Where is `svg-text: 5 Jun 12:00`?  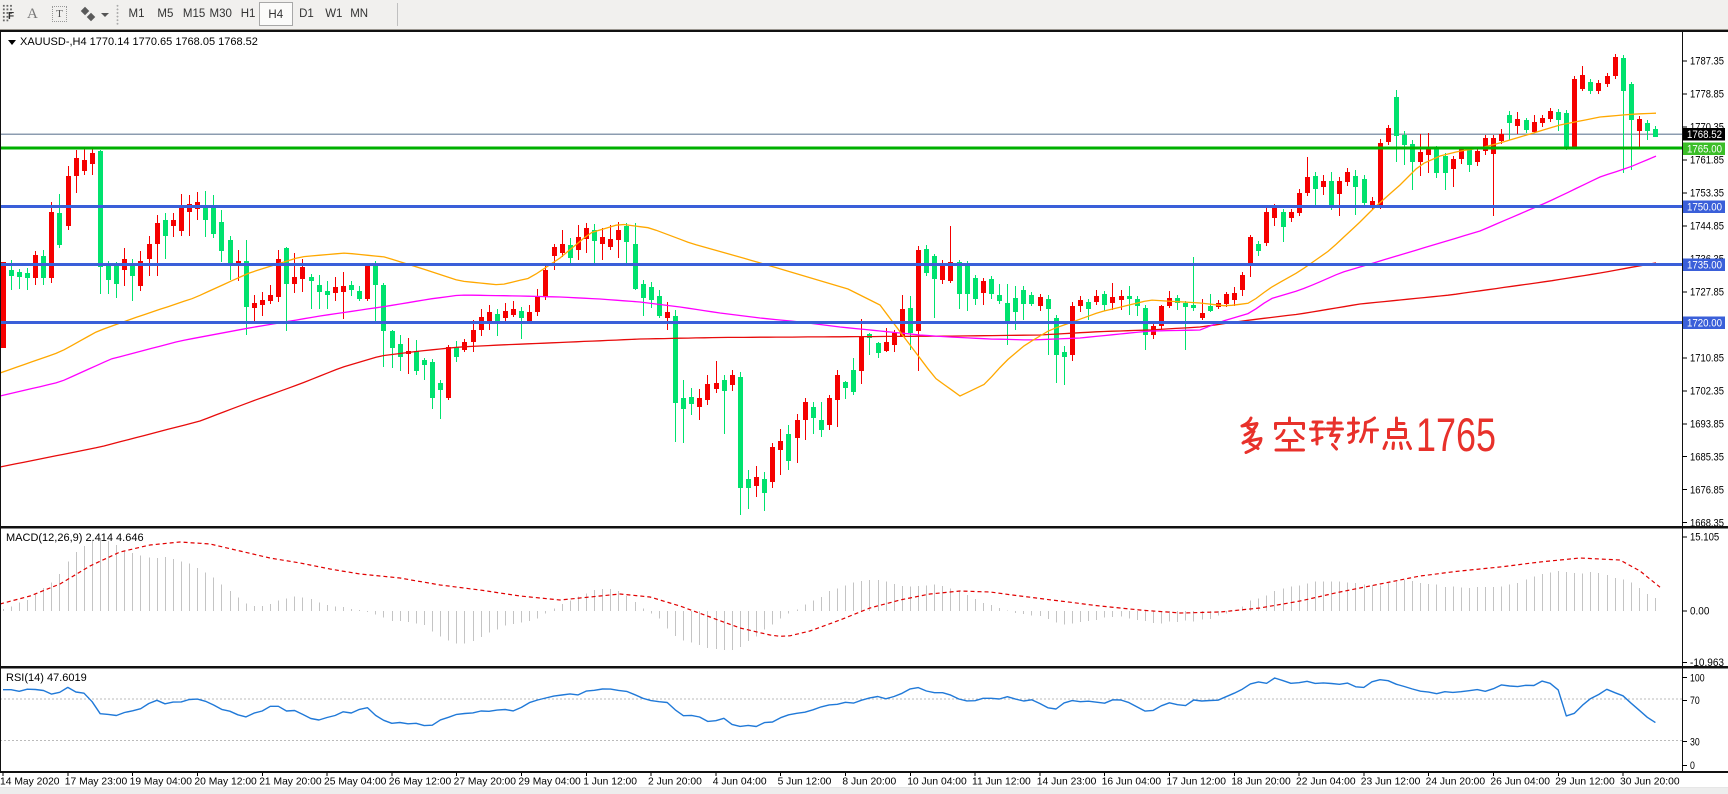
svg-text: 5 Jun 12:00 is located at coordinates (805, 782).